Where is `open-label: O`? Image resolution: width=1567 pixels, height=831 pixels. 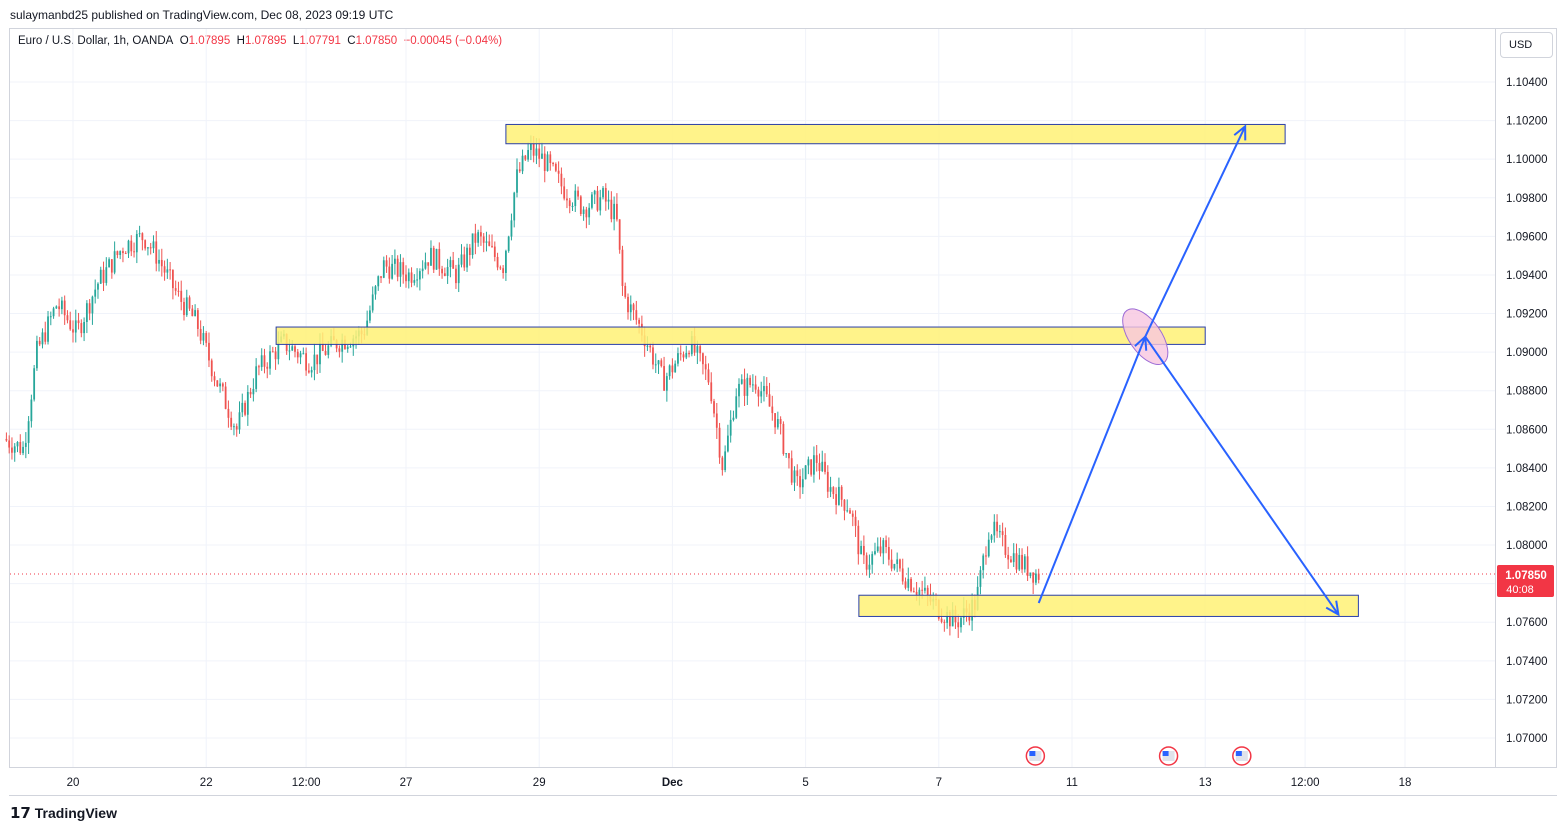 open-label: O is located at coordinates (184, 41).